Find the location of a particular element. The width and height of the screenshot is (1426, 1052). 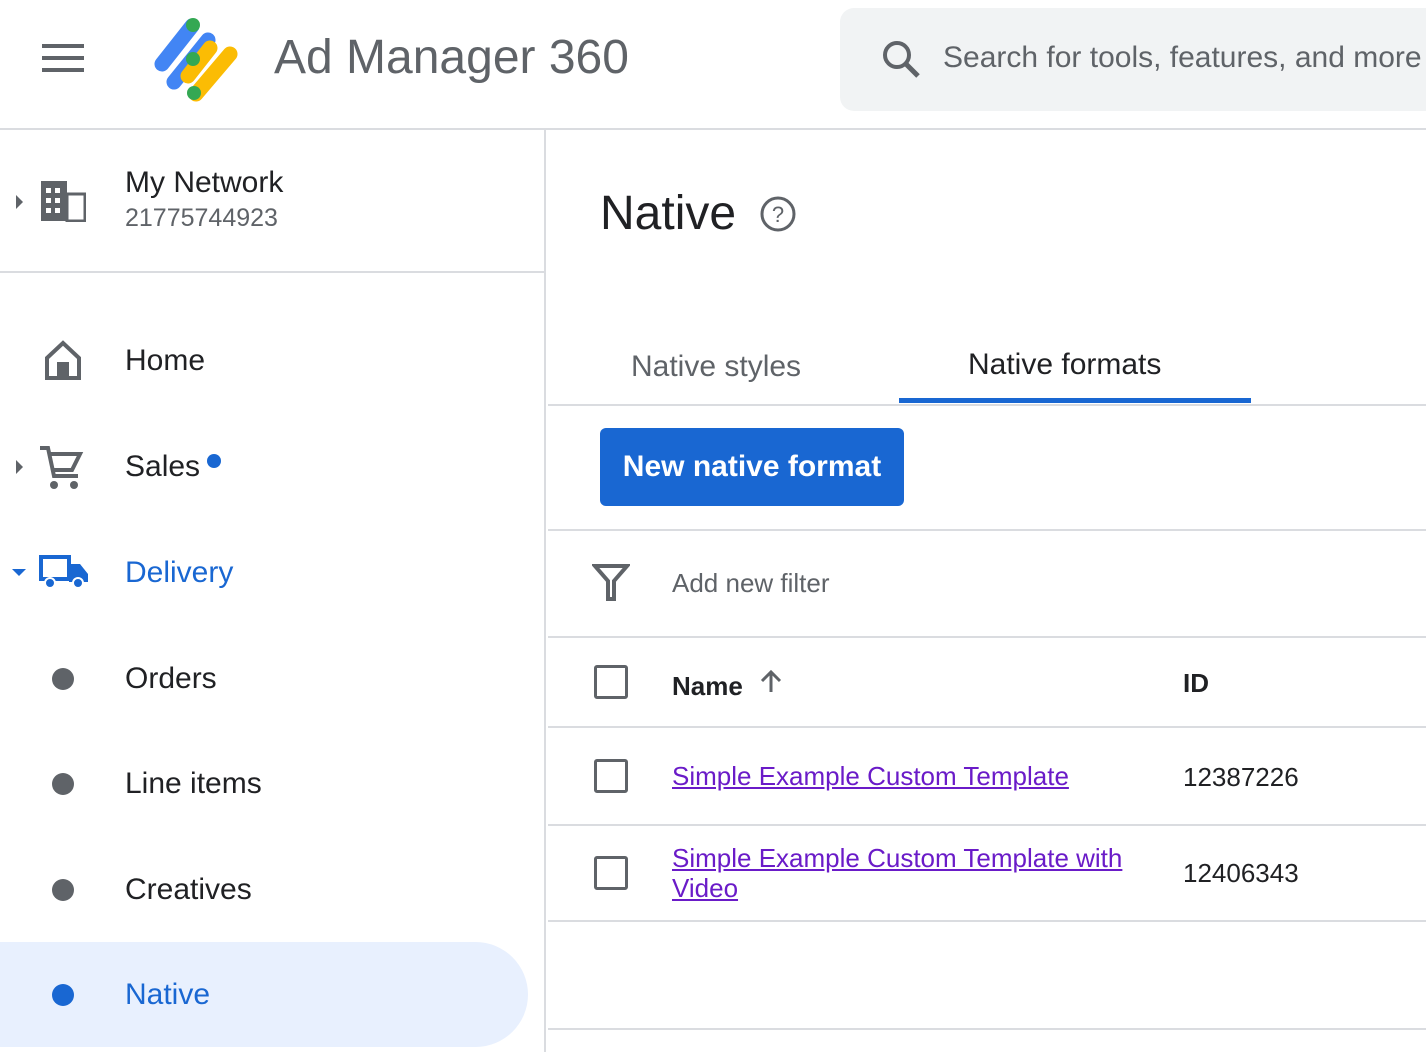

truck-icon is located at coordinates (63, 572).